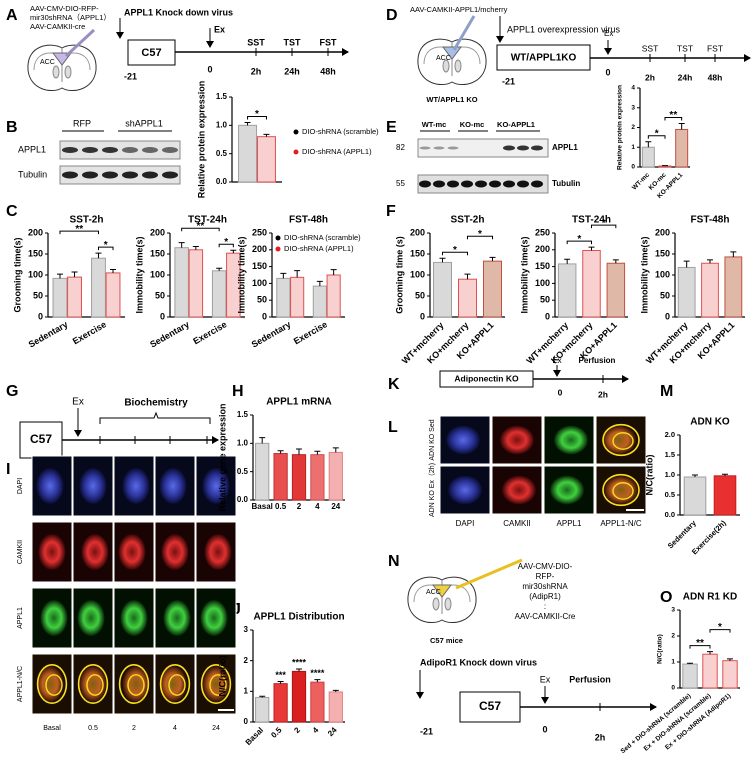 The width and height of the screenshot is (754, 759). What do you see at coordinates (670, 494) in the screenshot?
I see `y-tick-label: 0.5` at bounding box center [670, 494].